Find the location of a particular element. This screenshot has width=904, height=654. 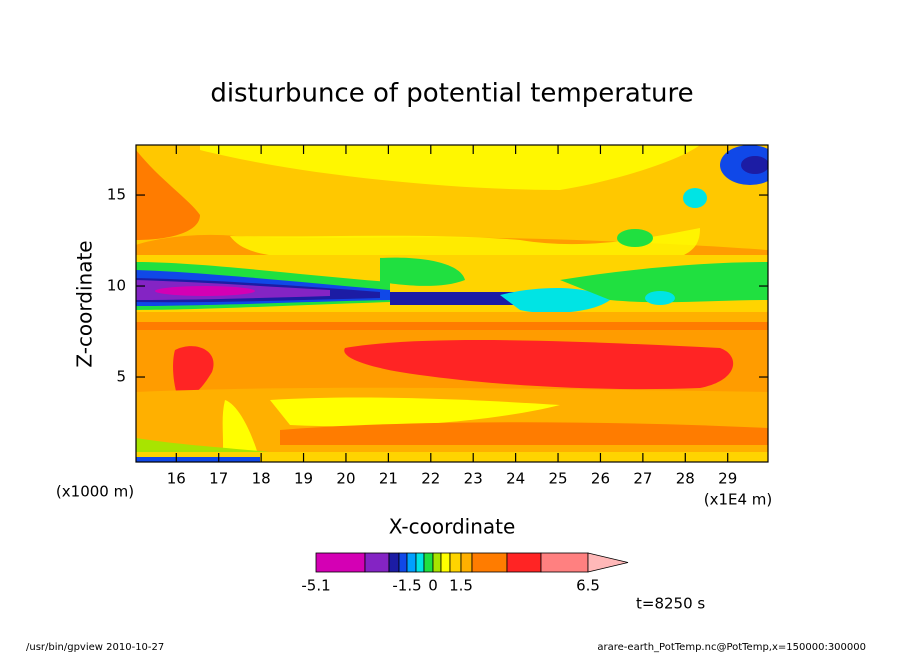

x-tick-label: 18 is located at coordinates (261, 479).